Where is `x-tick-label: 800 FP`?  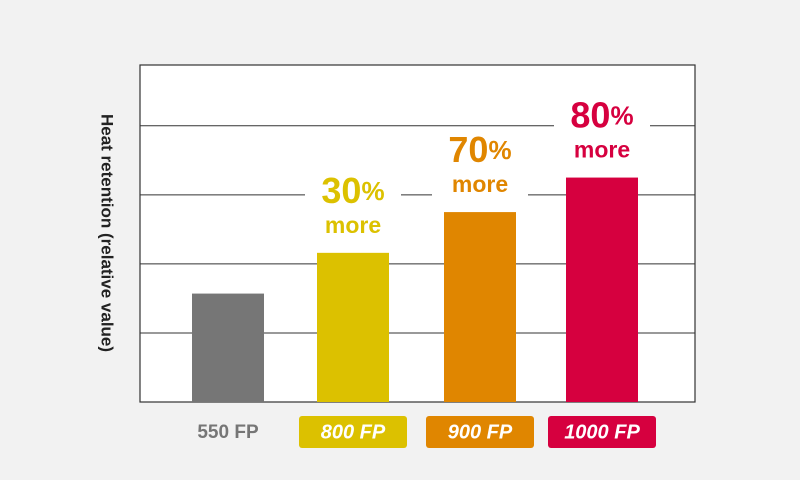 x-tick-label: 800 FP is located at coordinates (353, 432).